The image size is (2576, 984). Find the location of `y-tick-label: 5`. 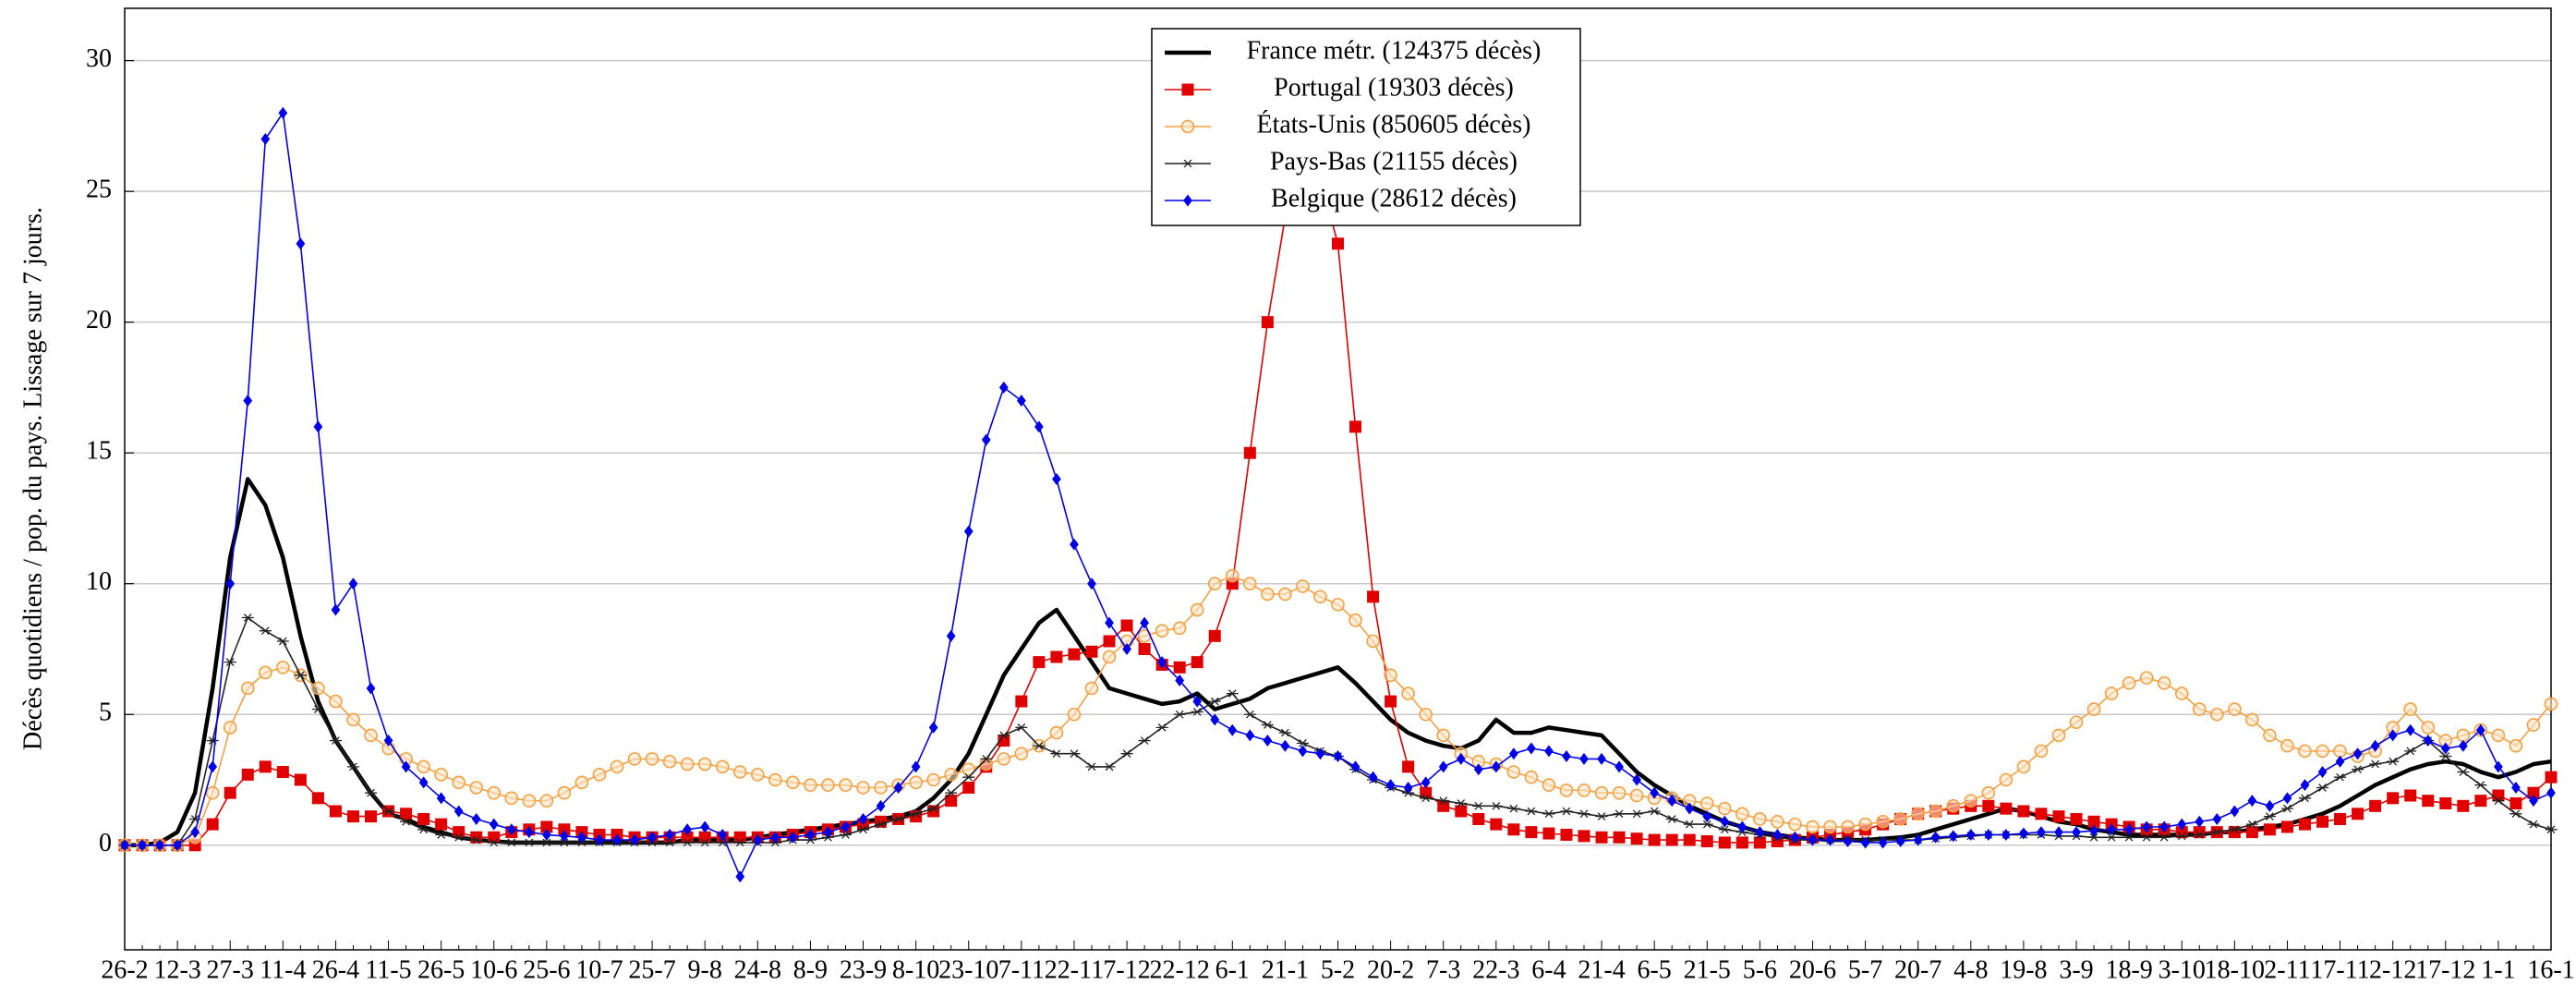

y-tick-label: 5 is located at coordinates (105, 713).